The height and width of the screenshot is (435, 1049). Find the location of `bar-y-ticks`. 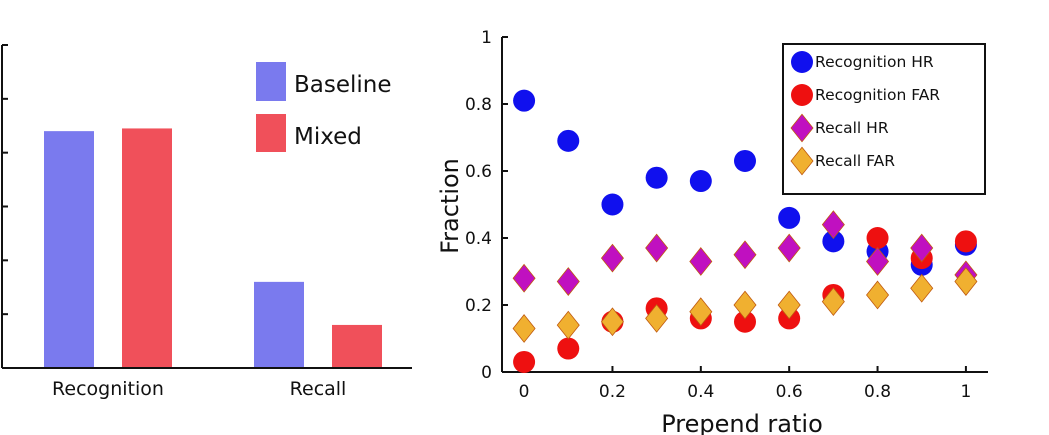

bar-y-ticks is located at coordinates (5, 180).